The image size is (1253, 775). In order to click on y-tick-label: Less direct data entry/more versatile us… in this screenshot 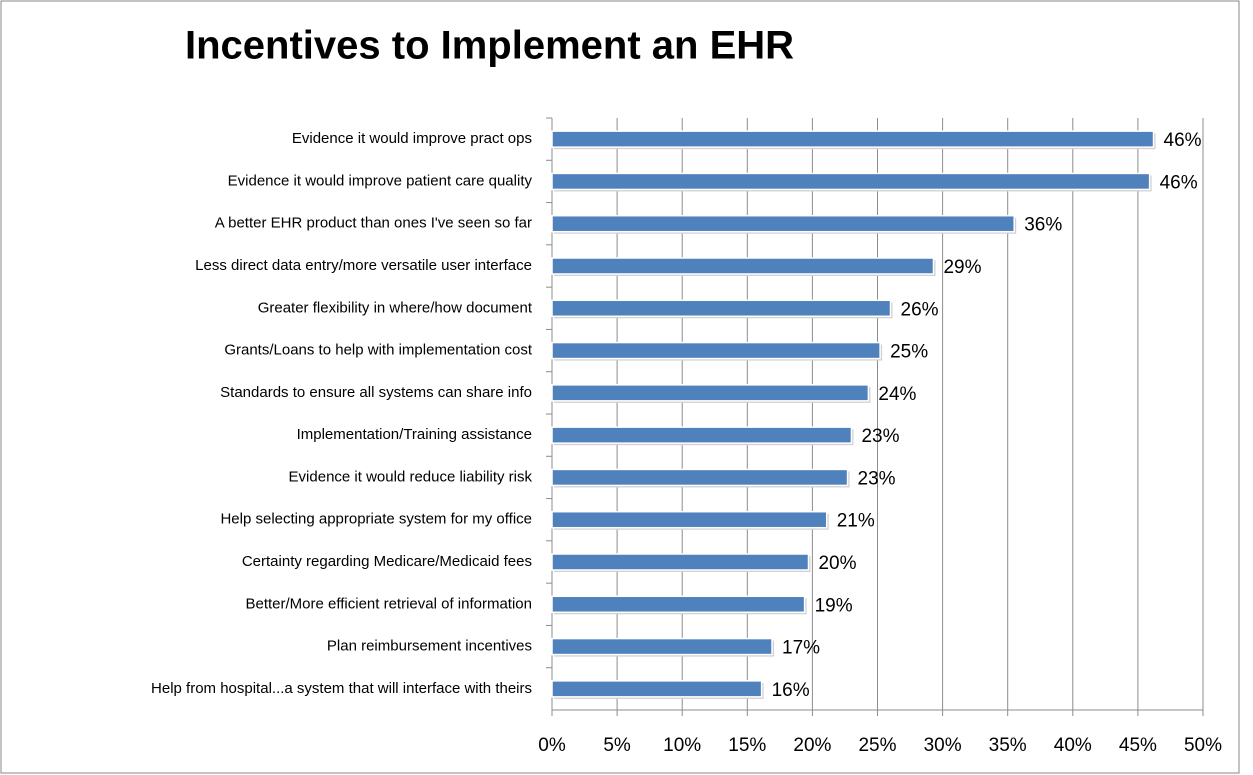, I will do `click(363, 265)`.